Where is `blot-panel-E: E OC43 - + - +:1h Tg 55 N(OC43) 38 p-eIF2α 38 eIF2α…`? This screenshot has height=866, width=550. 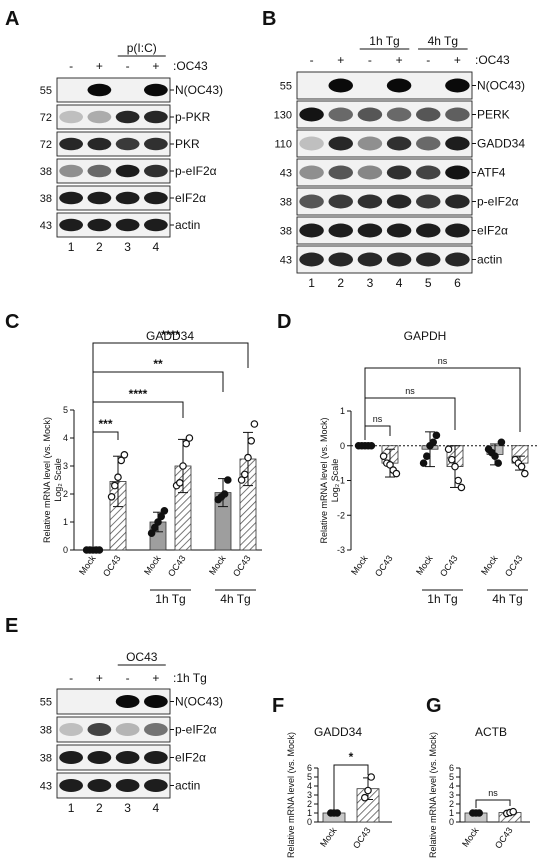
blot-panel-E: E OC43 - + - +:1h Tg 55 N(OC43) 38 p-eIF2α 38 eIF2α… is located at coordinates (114, 715).